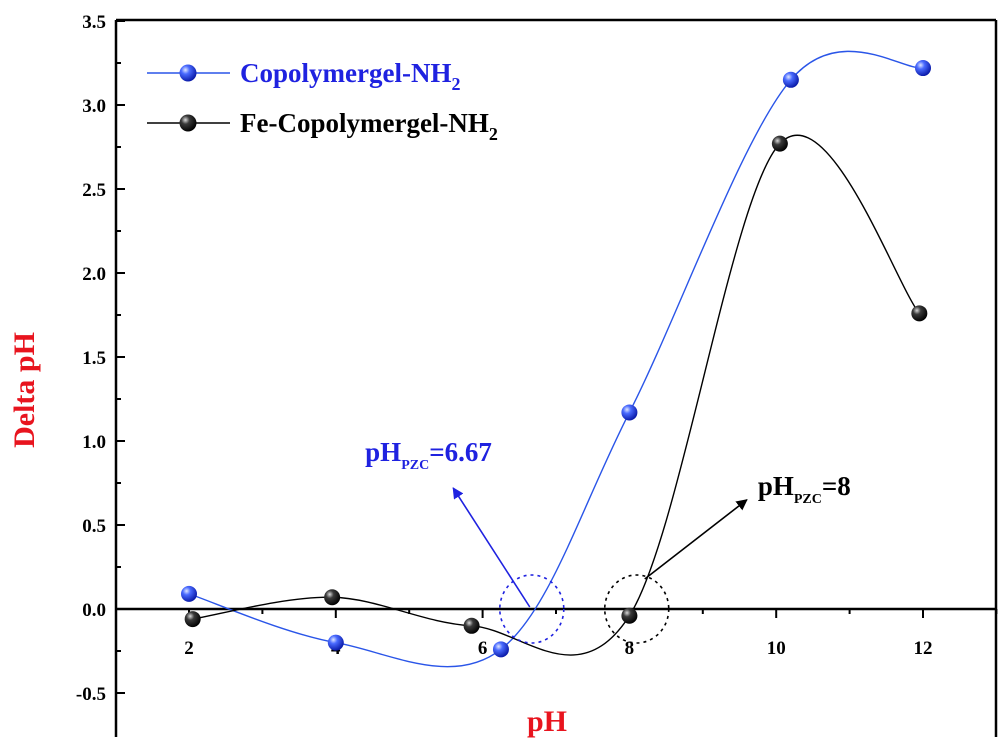 The height and width of the screenshot is (751, 1005). Describe the element at coordinates (94, 274) in the screenshot. I see `y-tick-label: 2.0` at that location.